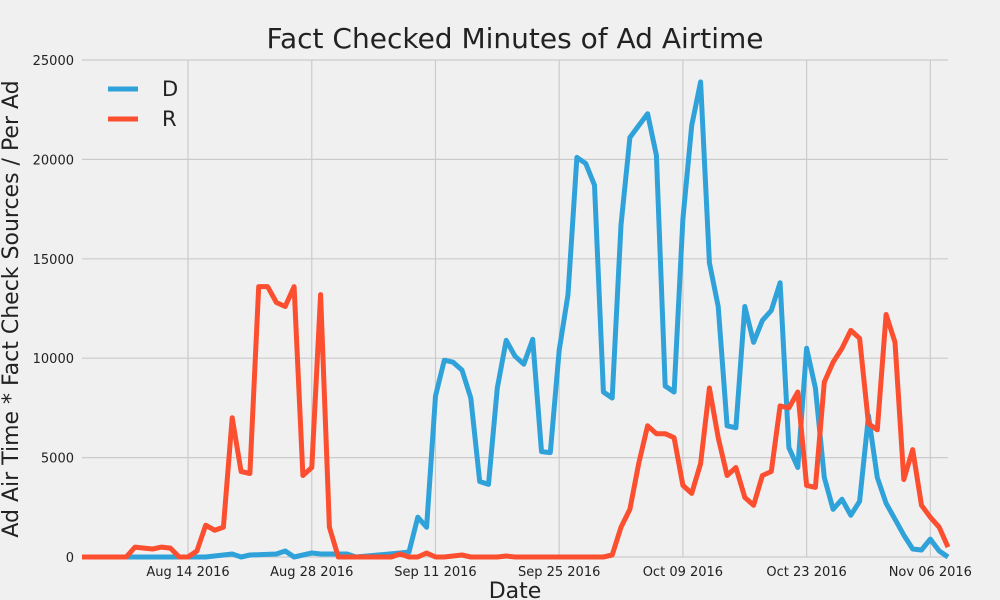 This screenshot has height=600, width=1000. Describe the element at coordinates (187, 572) in the screenshot. I see `x-tick-label: Aug 14 2016` at that location.